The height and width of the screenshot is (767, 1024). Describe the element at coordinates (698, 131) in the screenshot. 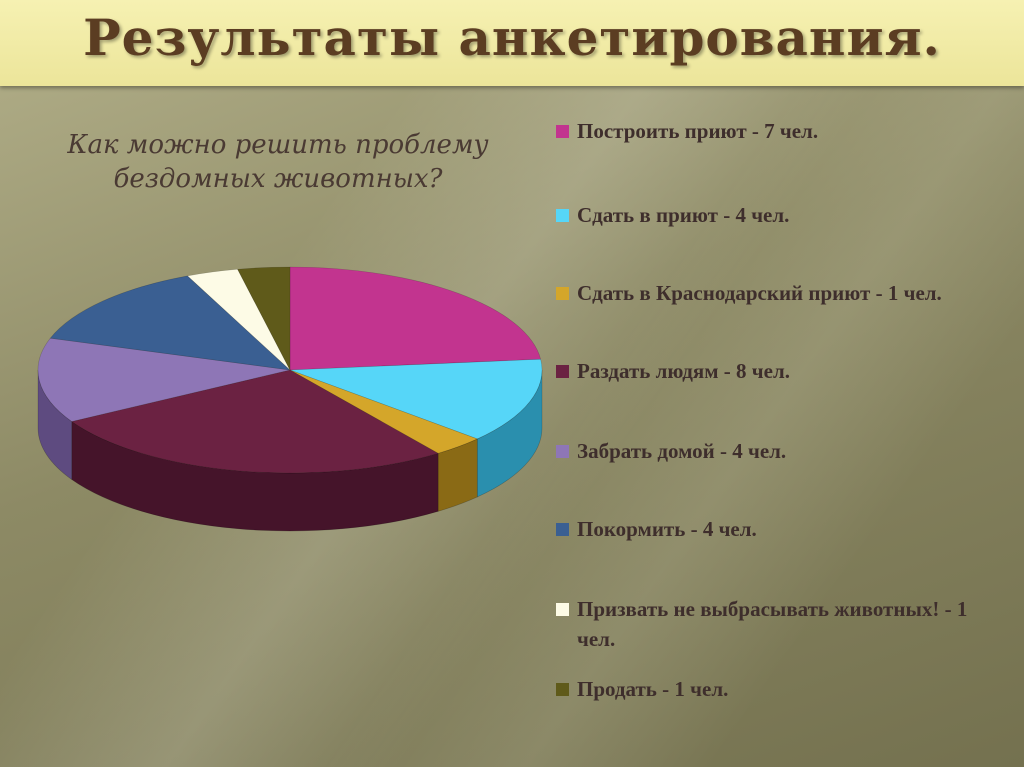

I see `legend-label: Построить приют - 7 чел.` at that location.